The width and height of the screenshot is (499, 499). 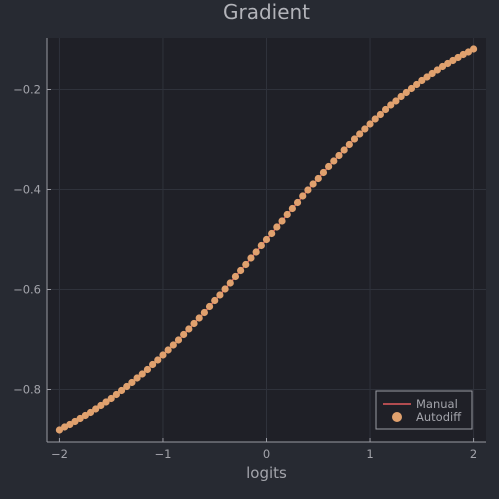 I want to click on x-tick-label: 0, so click(x=266, y=454).